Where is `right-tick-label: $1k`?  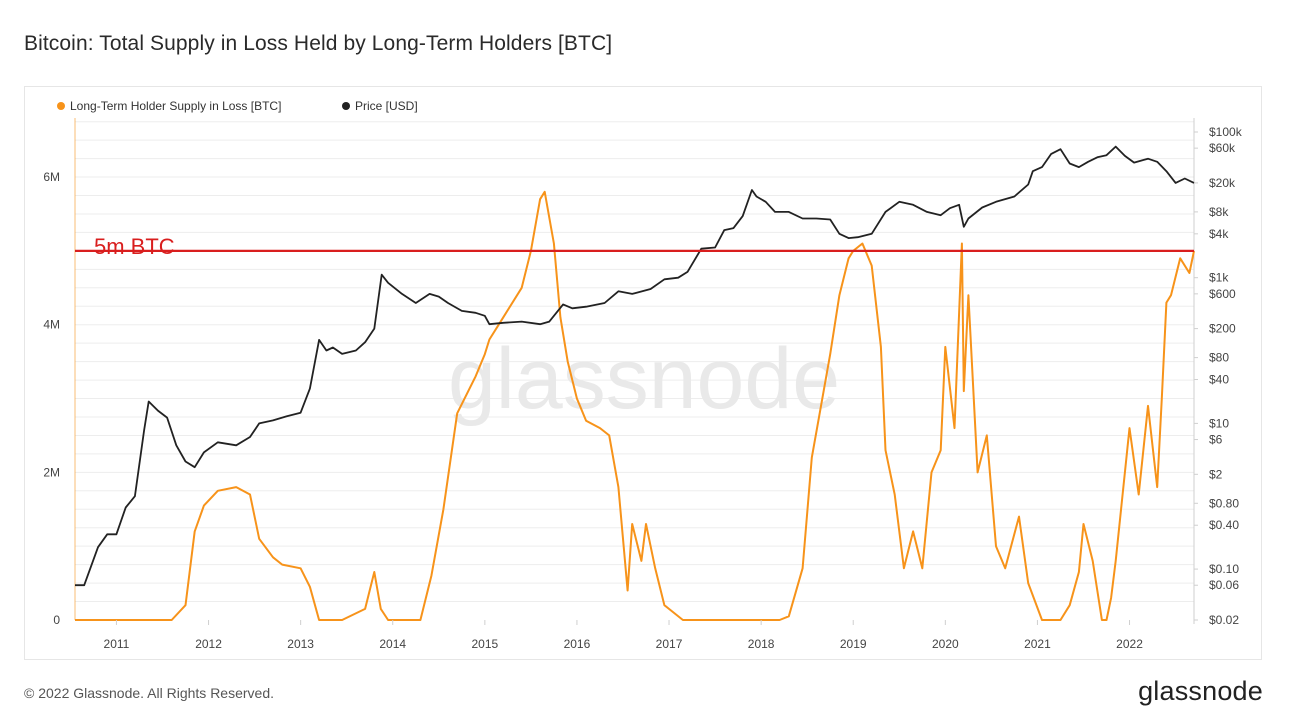 right-tick-label: $1k is located at coordinates (1219, 278).